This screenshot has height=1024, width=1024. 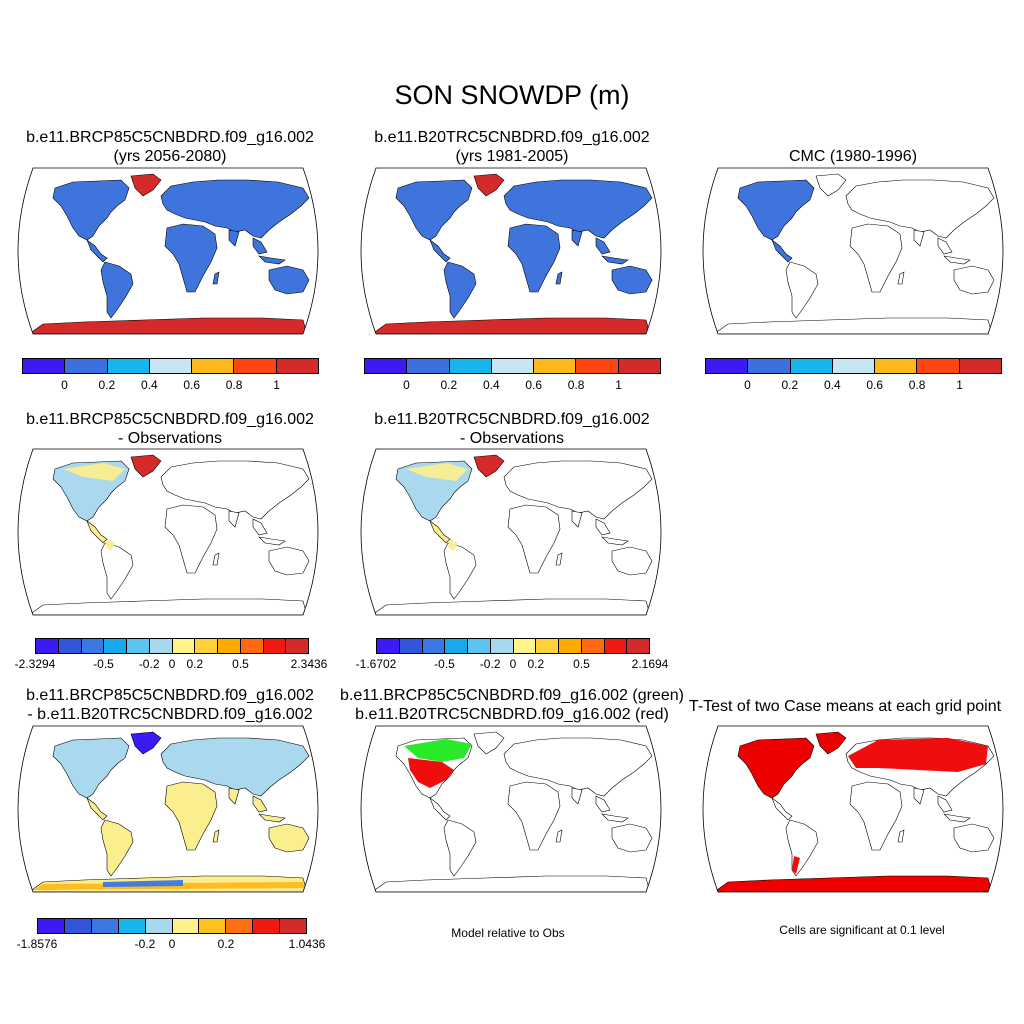 What do you see at coordinates (512, 156) in the screenshot?
I see `panel2-title-line2: (yrs 1981-2005)` at bounding box center [512, 156].